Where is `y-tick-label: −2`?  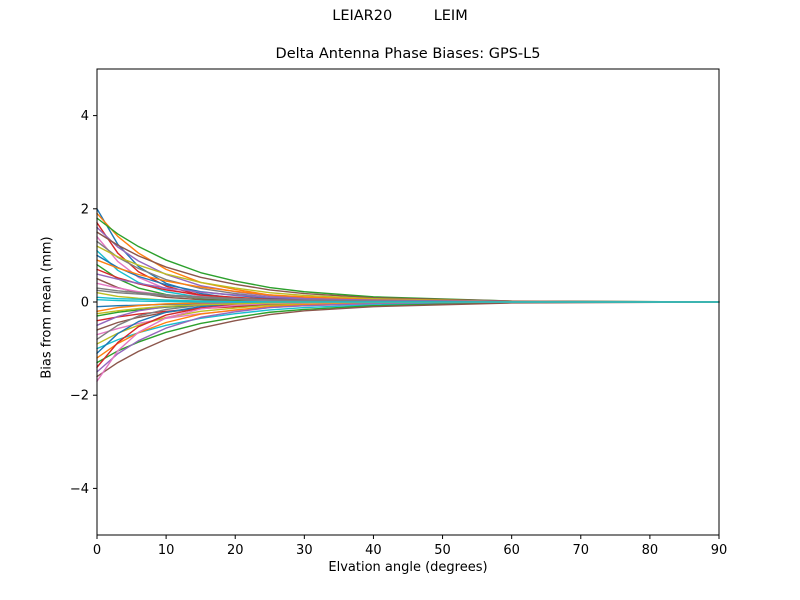
y-tick-label: −2 is located at coordinates (79, 396).